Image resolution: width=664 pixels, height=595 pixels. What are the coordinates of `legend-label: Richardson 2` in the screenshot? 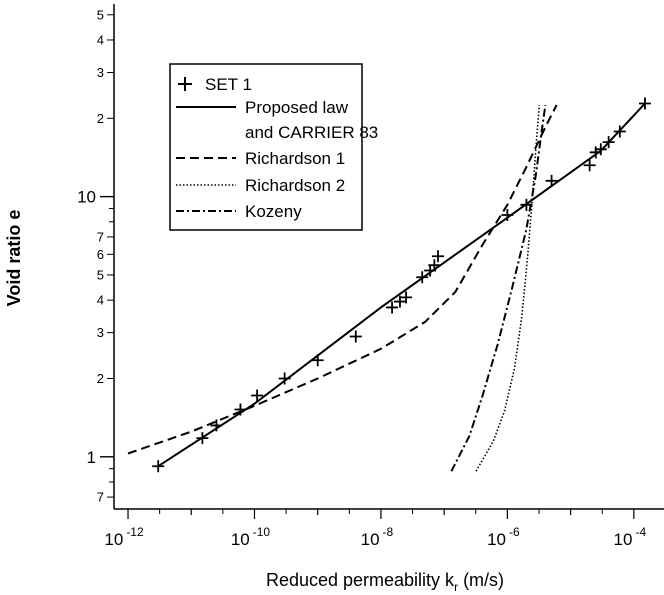 It's located at (295, 185).